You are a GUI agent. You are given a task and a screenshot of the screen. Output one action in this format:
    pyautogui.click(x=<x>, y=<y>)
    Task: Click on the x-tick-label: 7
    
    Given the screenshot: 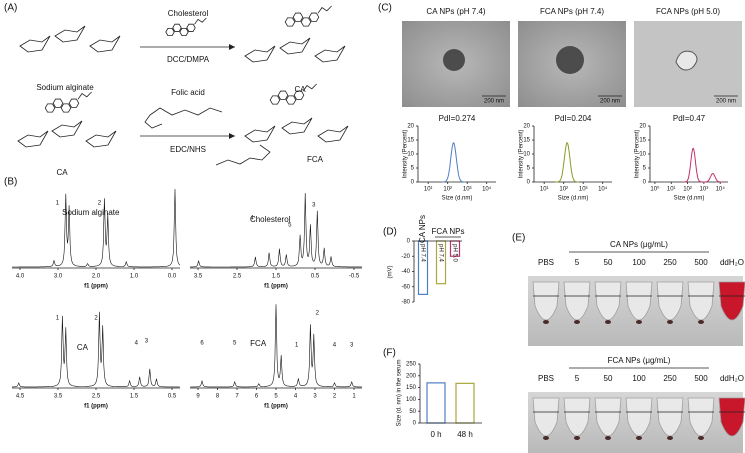 What is the action you would take?
    pyautogui.click(x=237, y=397)
    